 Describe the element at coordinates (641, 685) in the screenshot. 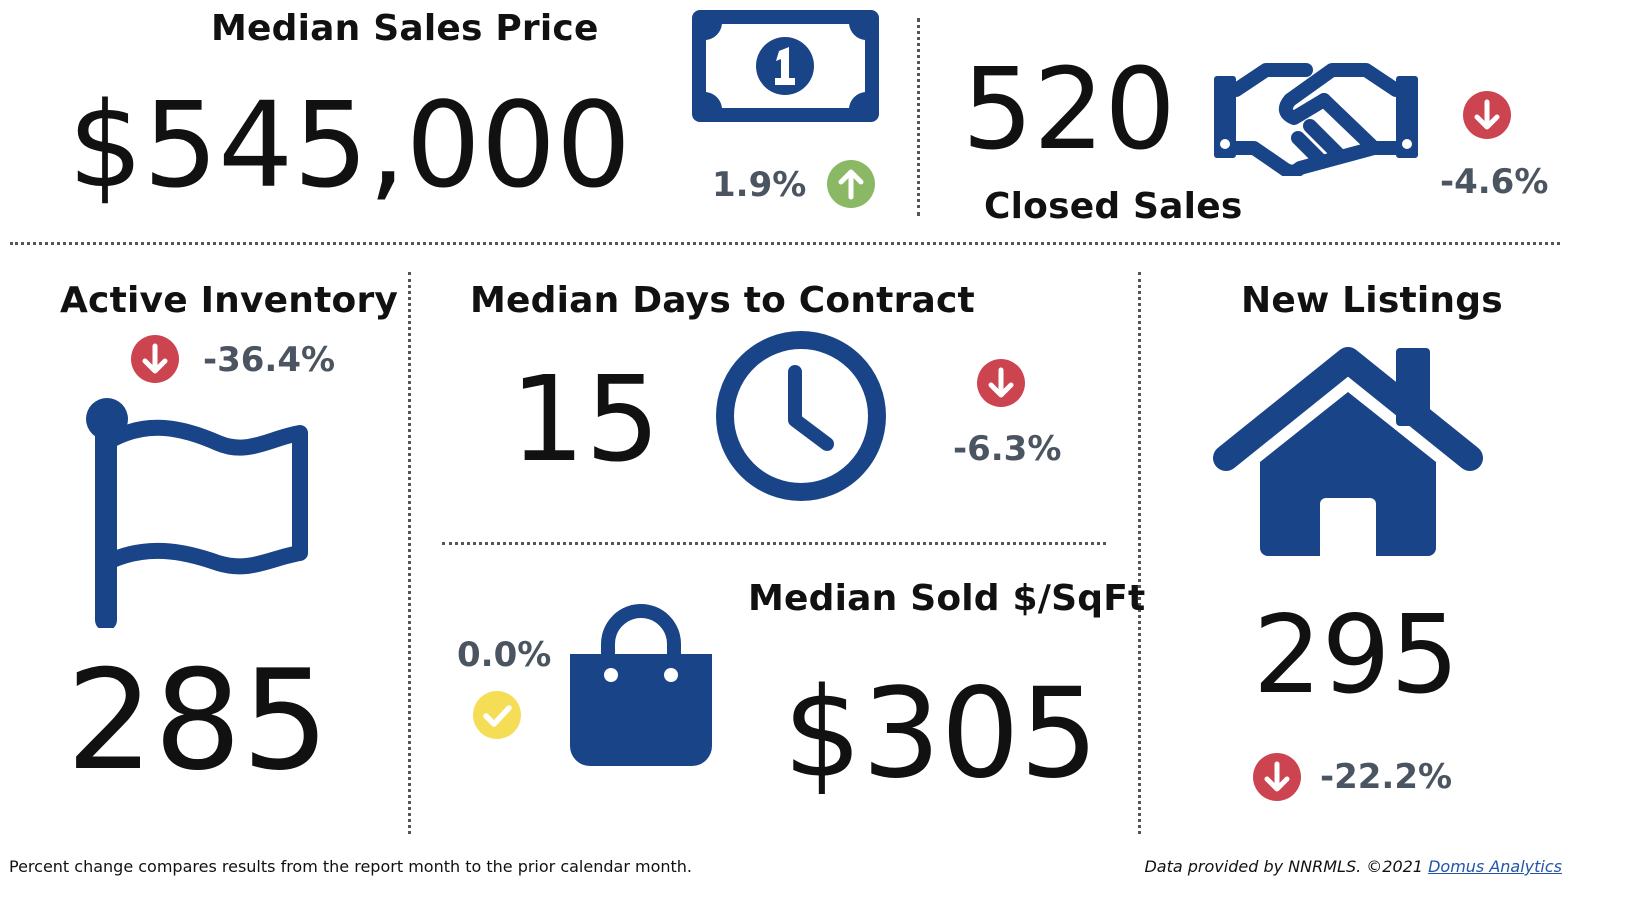

I see `shopping-bag-icon` at that location.